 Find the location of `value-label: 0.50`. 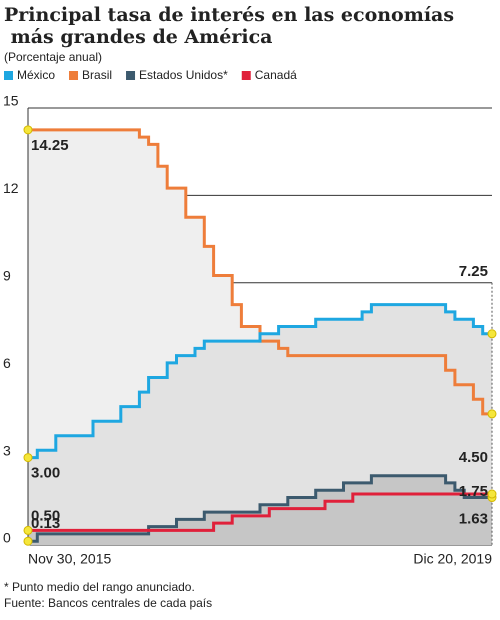

value-label: 0.50 is located at coordinates (45, 515).